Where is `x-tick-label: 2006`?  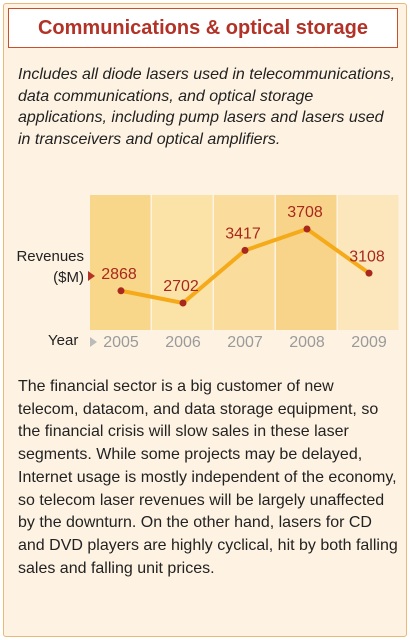
x-tick-label: 2006 is located at coordinates (183, 342).